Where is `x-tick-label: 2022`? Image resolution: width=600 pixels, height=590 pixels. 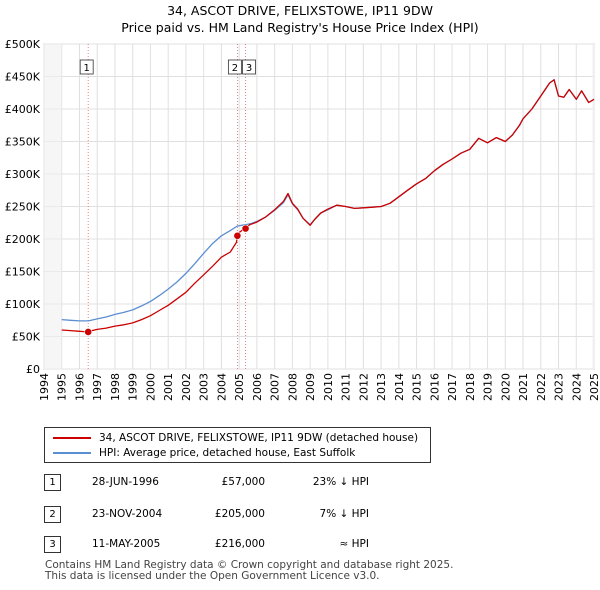
x-tick-label: 2022 is located at coordinates (541, 387).